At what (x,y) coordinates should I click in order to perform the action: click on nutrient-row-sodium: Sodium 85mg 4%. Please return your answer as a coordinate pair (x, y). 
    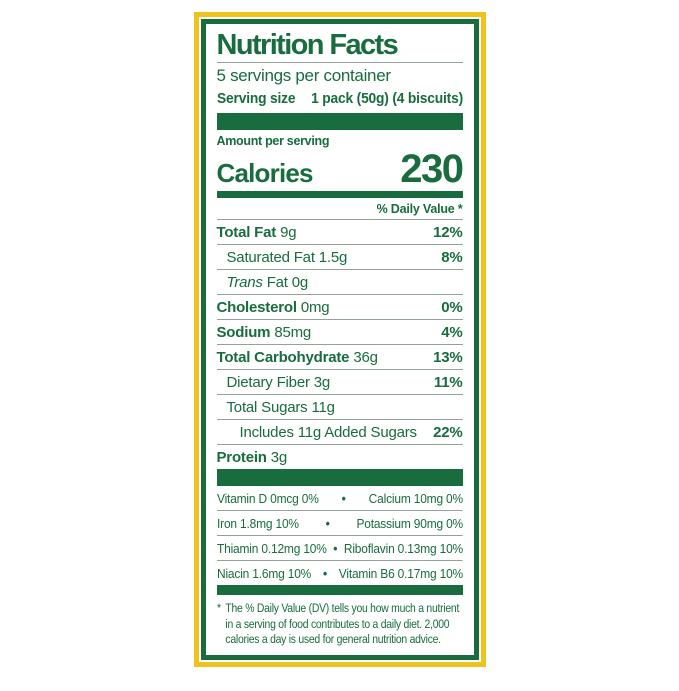
    Looking at the image, I should click on (339, 333).